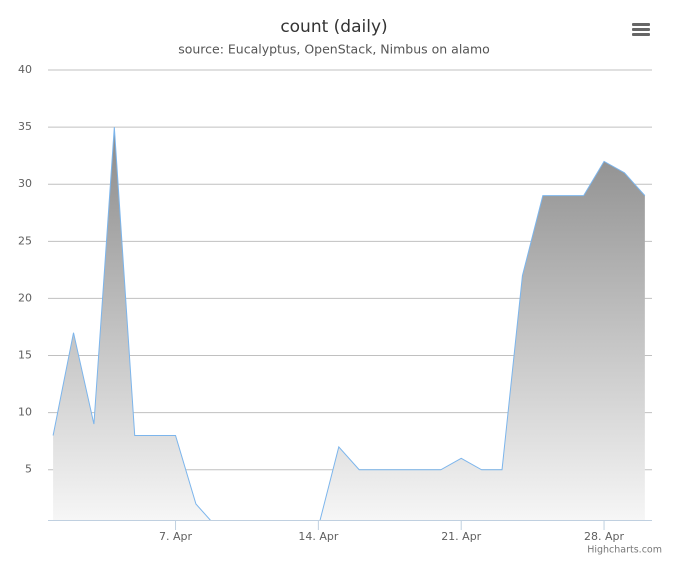 The width and height of the screenshot is (680, 566). I want to click on x-tick-label: 7. Apr, so click(175, 536).